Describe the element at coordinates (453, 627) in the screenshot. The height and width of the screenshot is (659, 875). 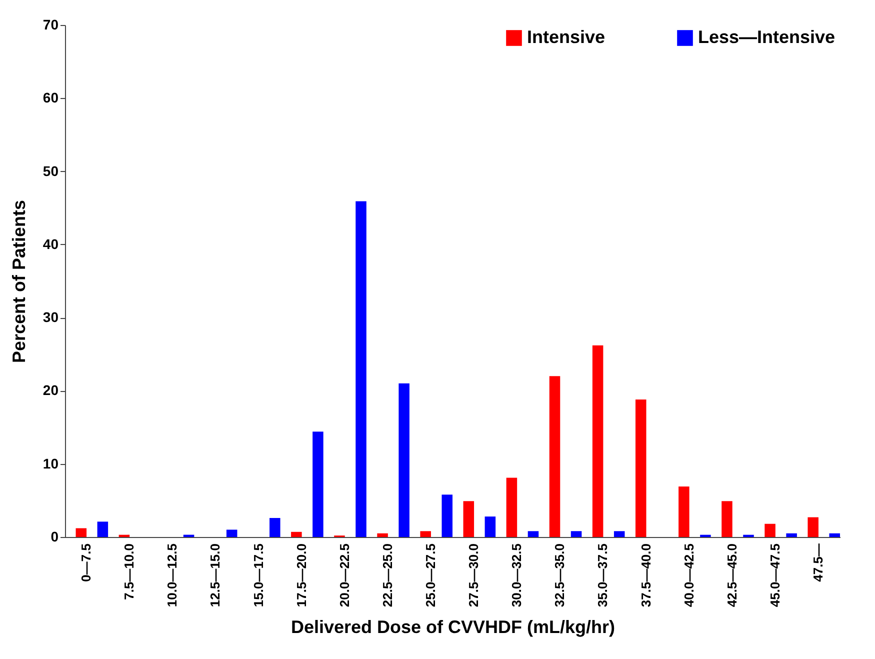
I see `x-axis-title: Delivered Dose of CVVHDF (mL/kg/hr)` at that location.